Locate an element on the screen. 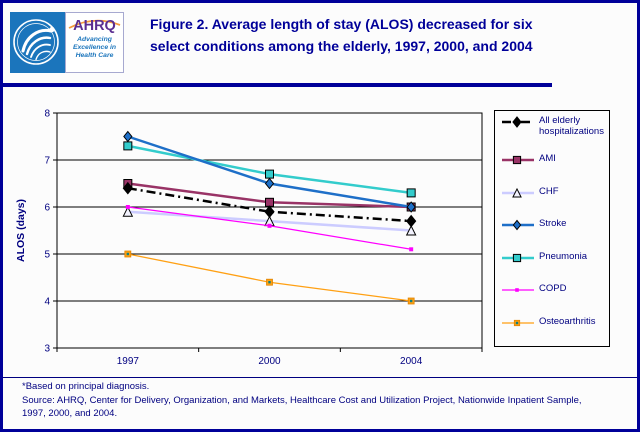 Image resolution: width=640 pixels, height=432 pixels. header-separator is located at coordinates (277, 85).